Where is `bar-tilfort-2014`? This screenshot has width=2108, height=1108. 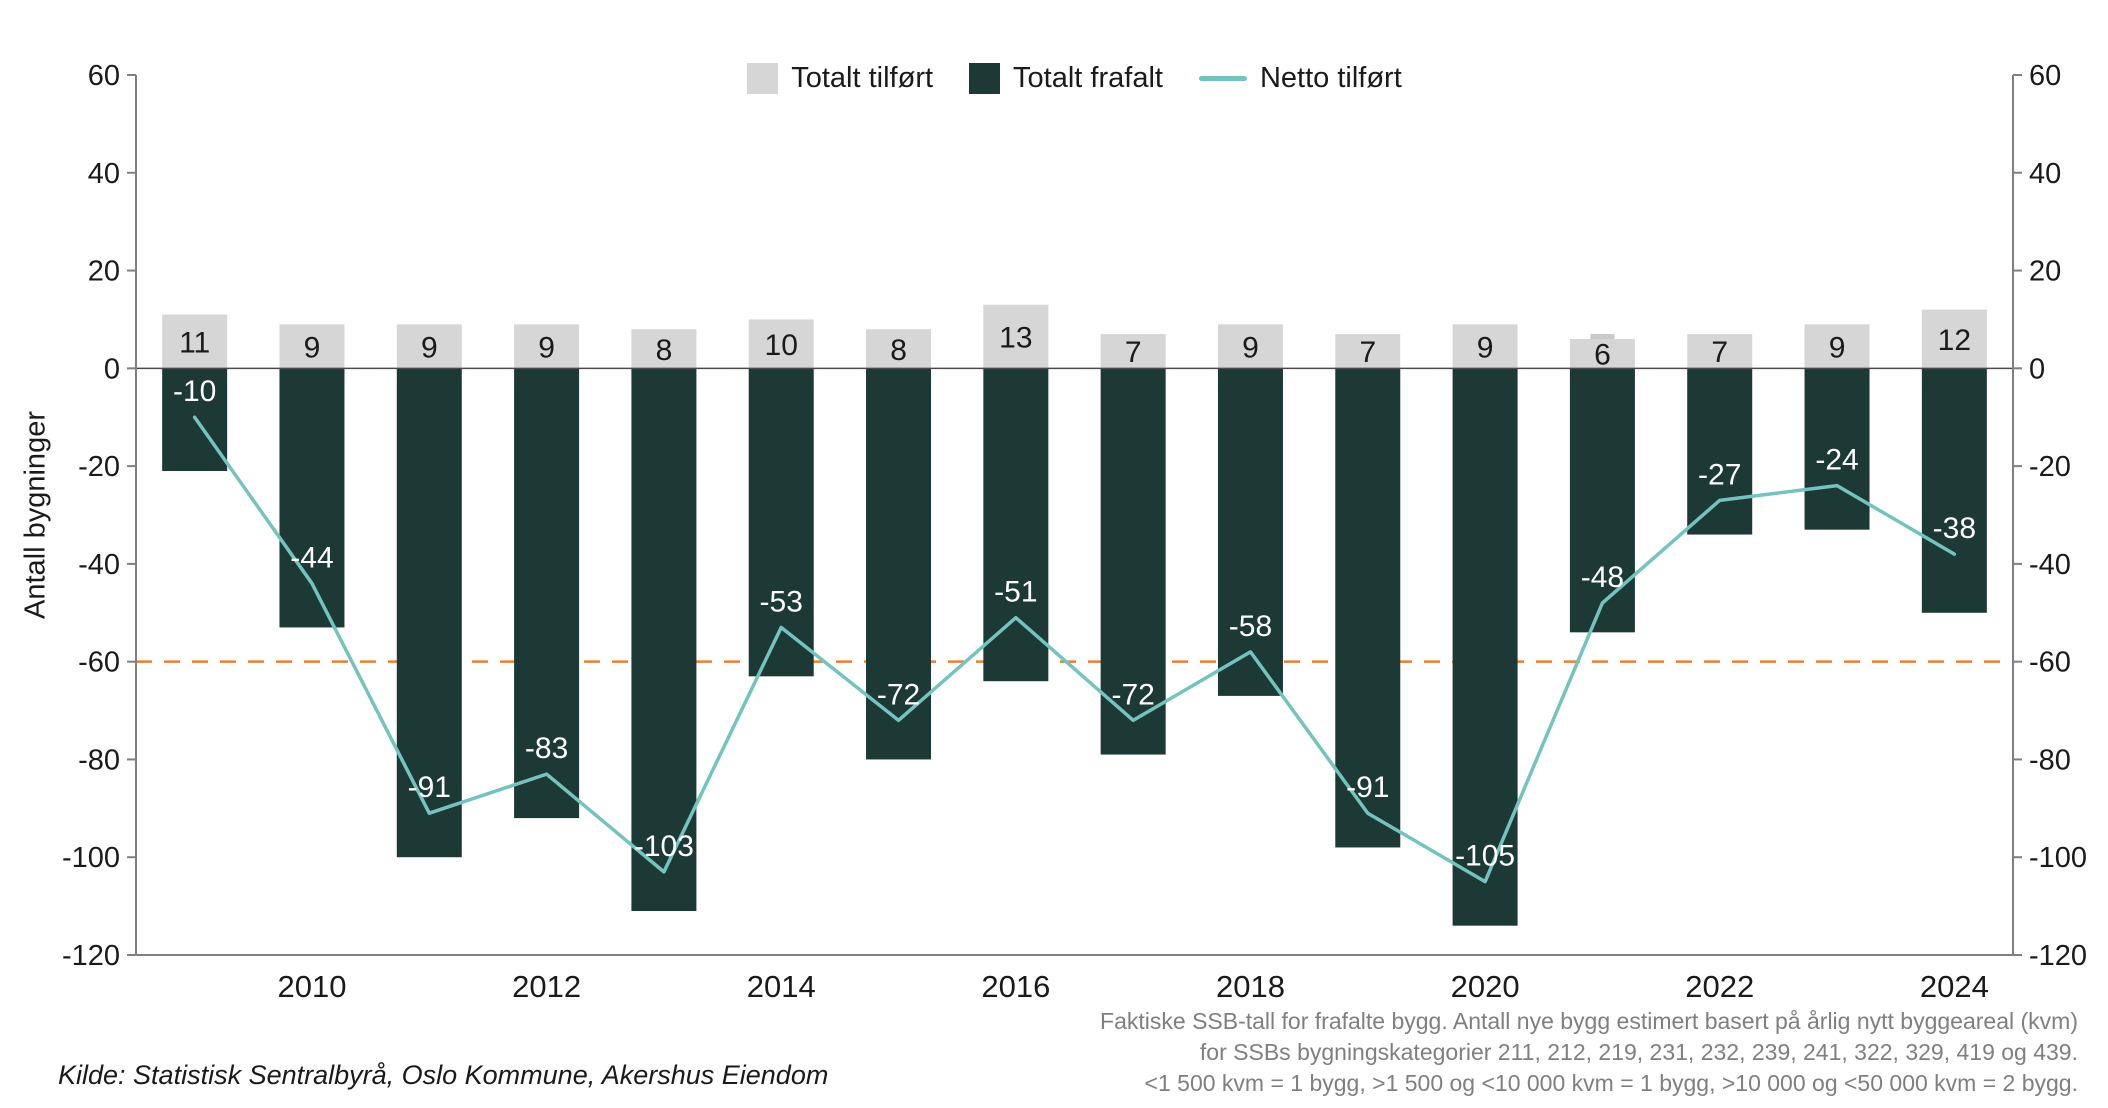 bar-tilfort-2014 is located at coordinates (781, 344).